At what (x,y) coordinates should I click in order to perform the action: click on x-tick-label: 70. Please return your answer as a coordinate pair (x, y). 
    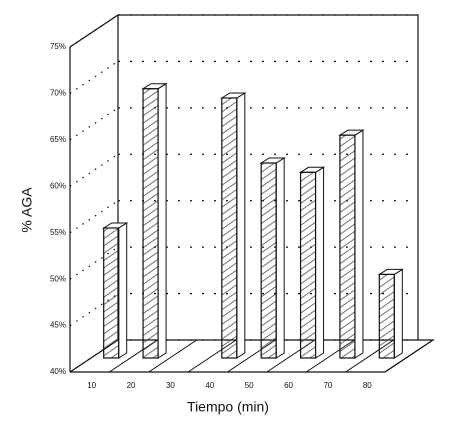
    Looking at the image, I should click on (327, 385).